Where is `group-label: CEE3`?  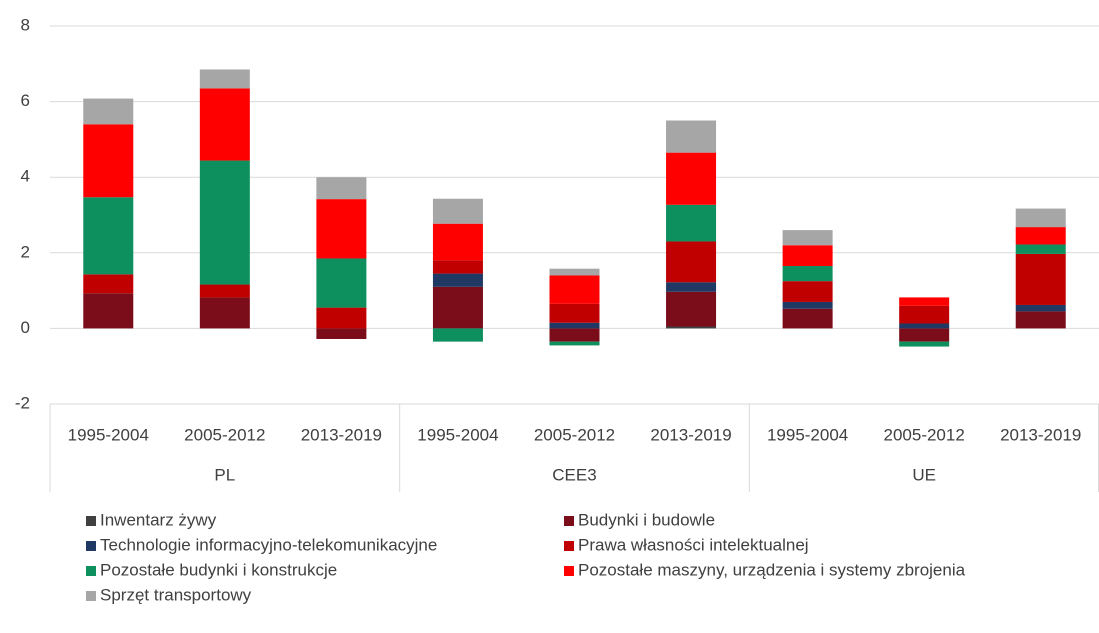
group-label: CEE3 is located at coordinates (574, 474).